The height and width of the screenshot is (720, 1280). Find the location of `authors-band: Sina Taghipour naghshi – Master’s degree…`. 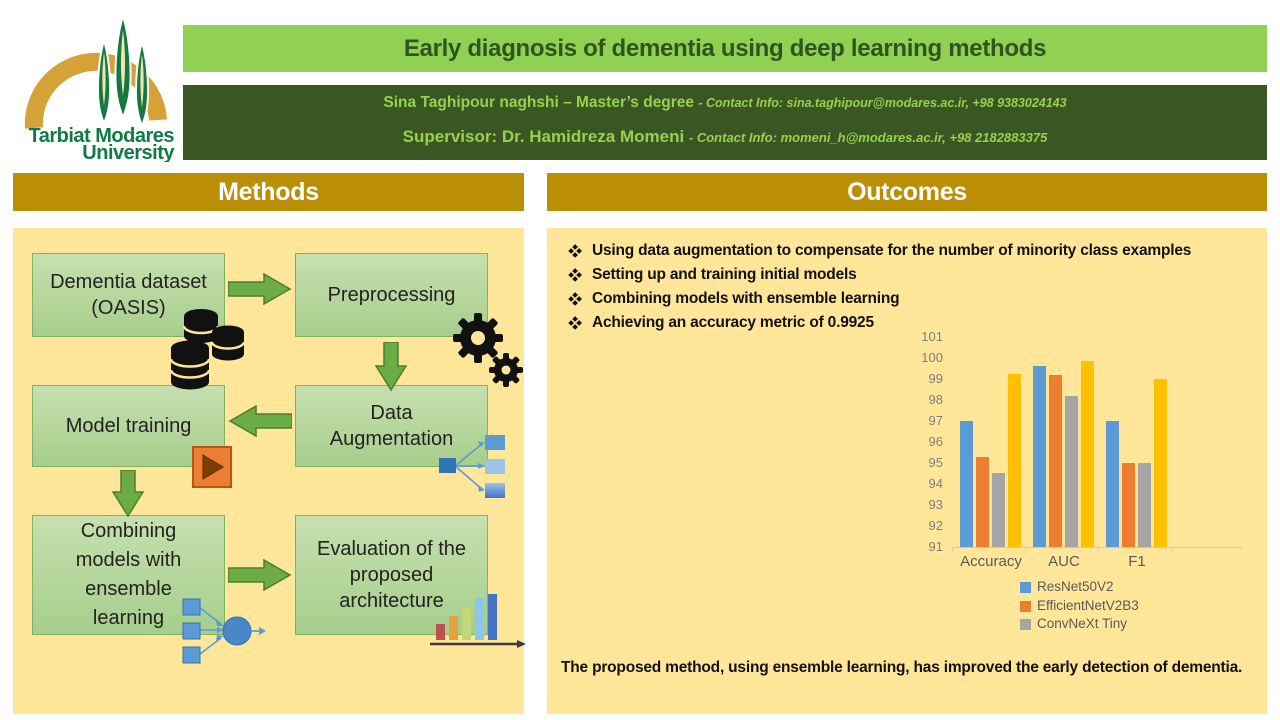

authors-band: Sina Taghipour naghshi – Master’s degree… is located at coordinates (725, 122).